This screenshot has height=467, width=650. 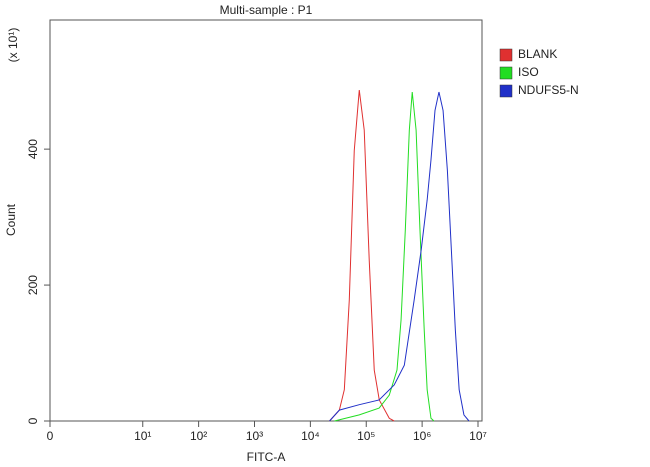 What do you see at coordinates (266, 10) in the screenshot?
I see `chart-title: Multi-sample : P1` at bounding box center [266, 10].